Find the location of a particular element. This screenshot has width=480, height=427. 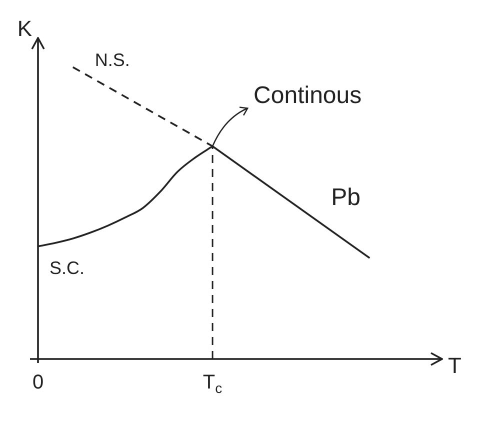

annotation: Continous is located at coordinates (308, 95).